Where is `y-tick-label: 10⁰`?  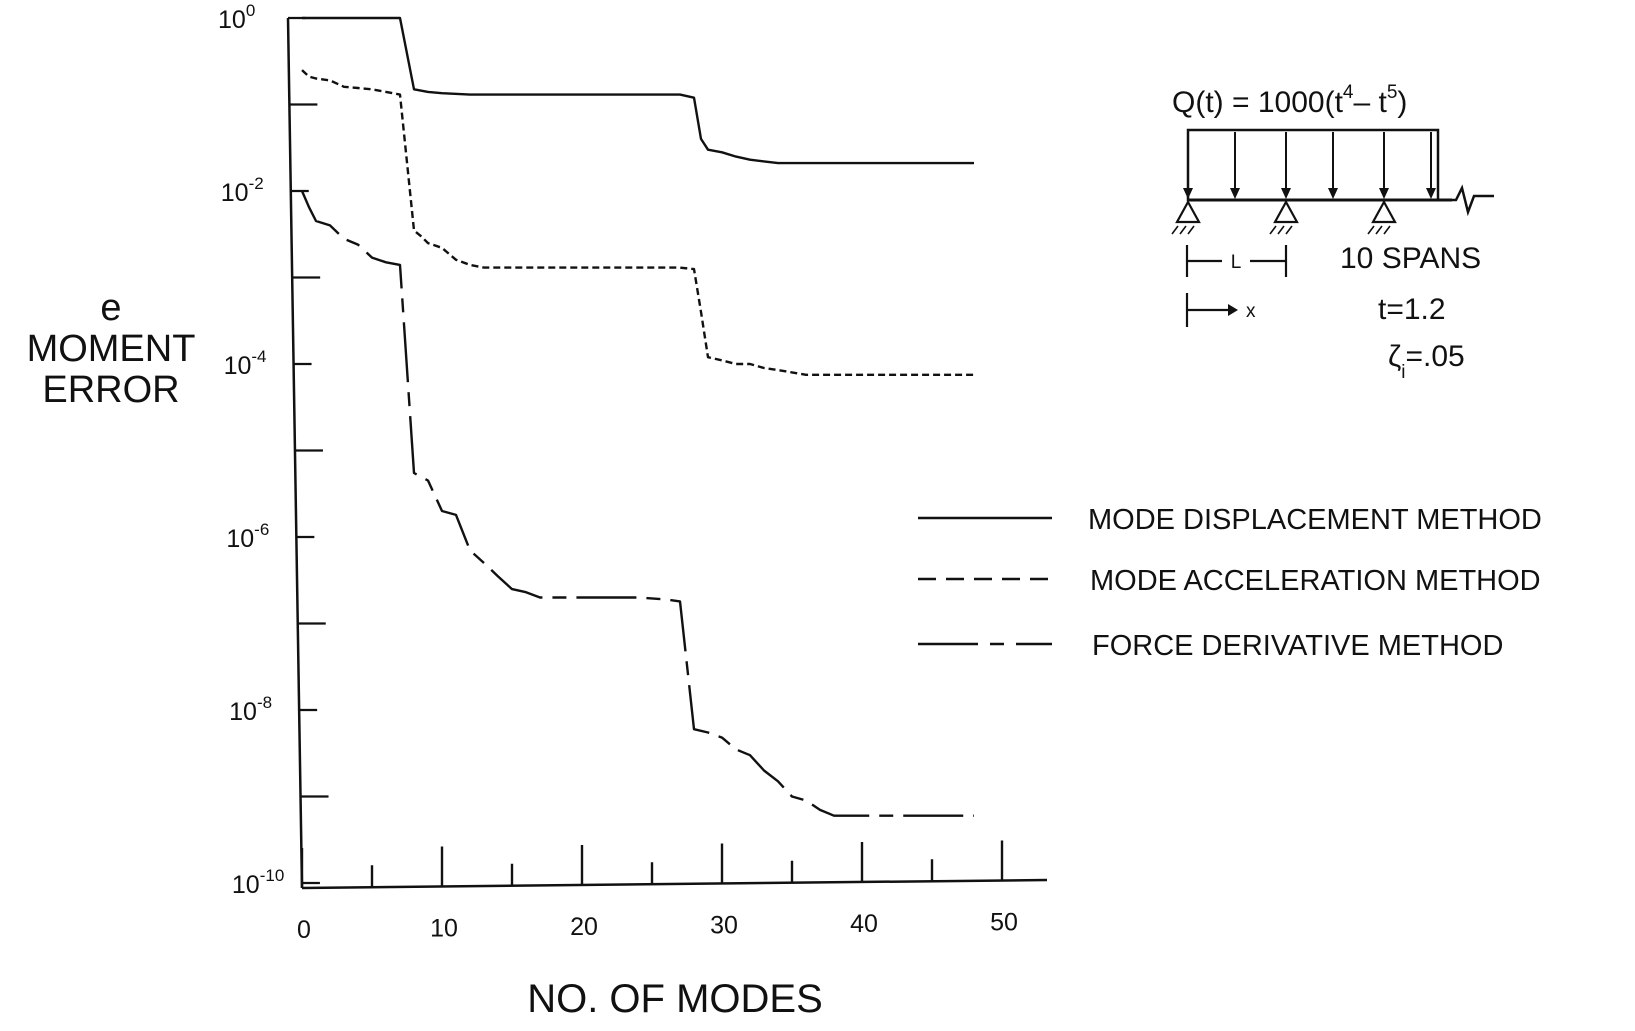
y-tick-label: 10⁰ is located at coordinates (236, 17).